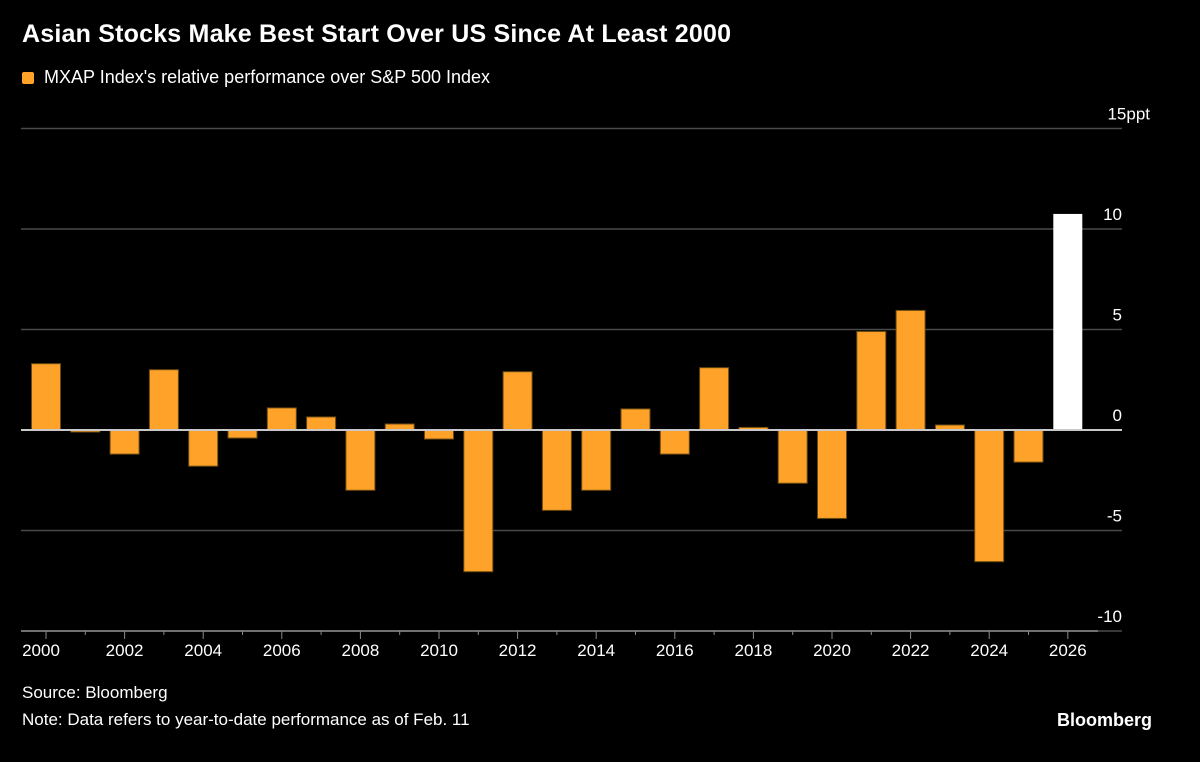 The width and height of the screenshot is (1200, 762). What do you see at coordinates (556, 470) in the screenshot?
I see `bar-2013` at bounding box center [556, 470].